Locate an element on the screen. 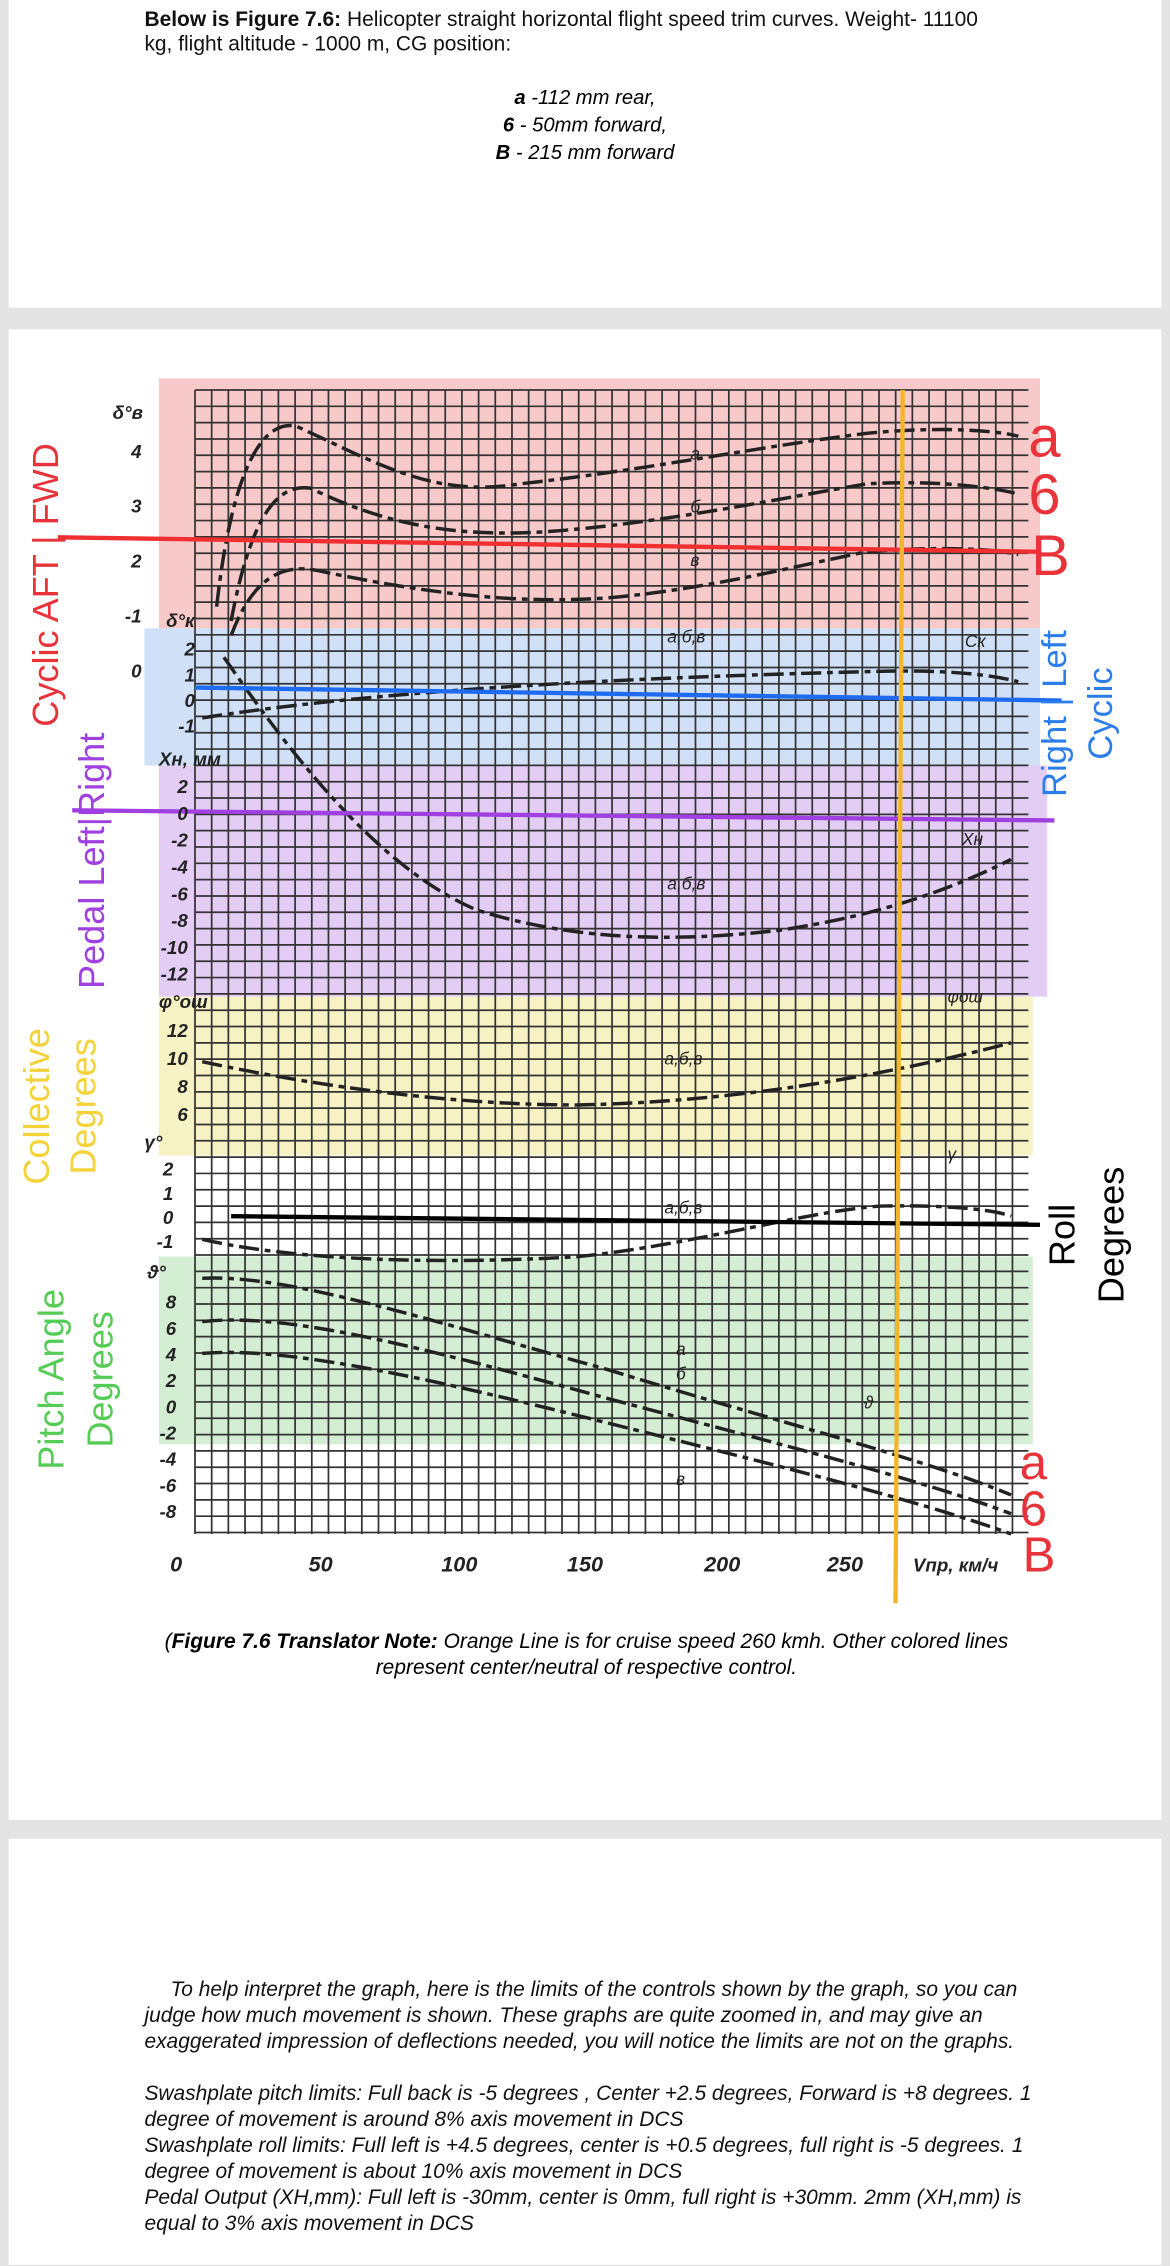 This screenshot has height=2266, width=1170. caption-open: ( is located at coordinates (168, 1642).